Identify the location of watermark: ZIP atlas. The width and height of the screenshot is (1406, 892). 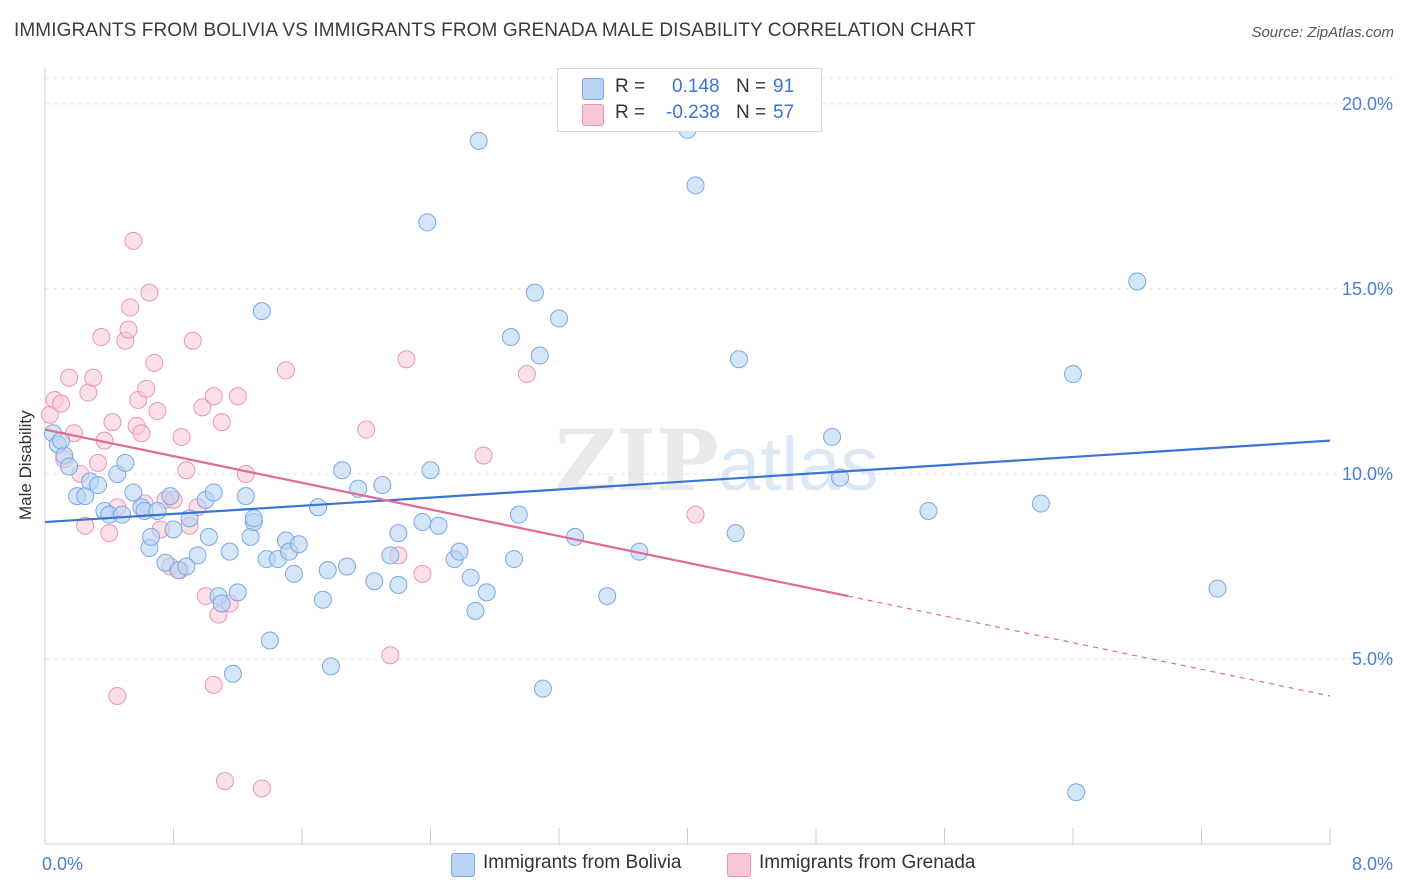
(717, 460).